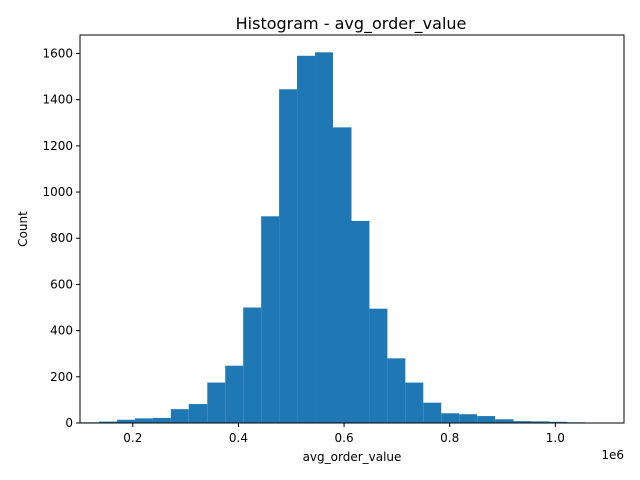 This screenshot has width=640, height=480. What do you see at coordinates (344, 438) in the screenshot?
I see `x-tick-label-2: 0.6` at bounding box center [344, 438].